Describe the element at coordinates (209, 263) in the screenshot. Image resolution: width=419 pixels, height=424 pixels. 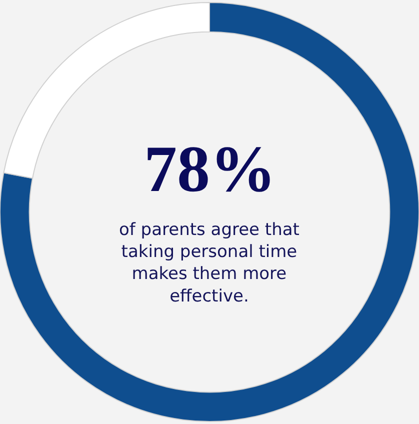
I see `text: of parents agree that taking personal time makes them more effective.` at that location.